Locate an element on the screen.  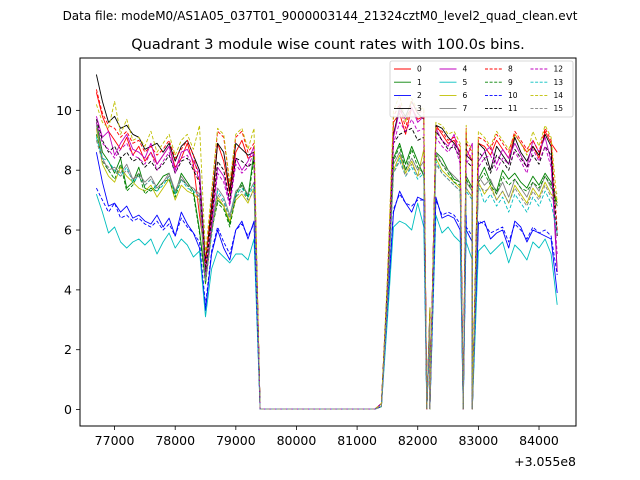
legend-label-13: 13 is located at coordinates (559, 82).